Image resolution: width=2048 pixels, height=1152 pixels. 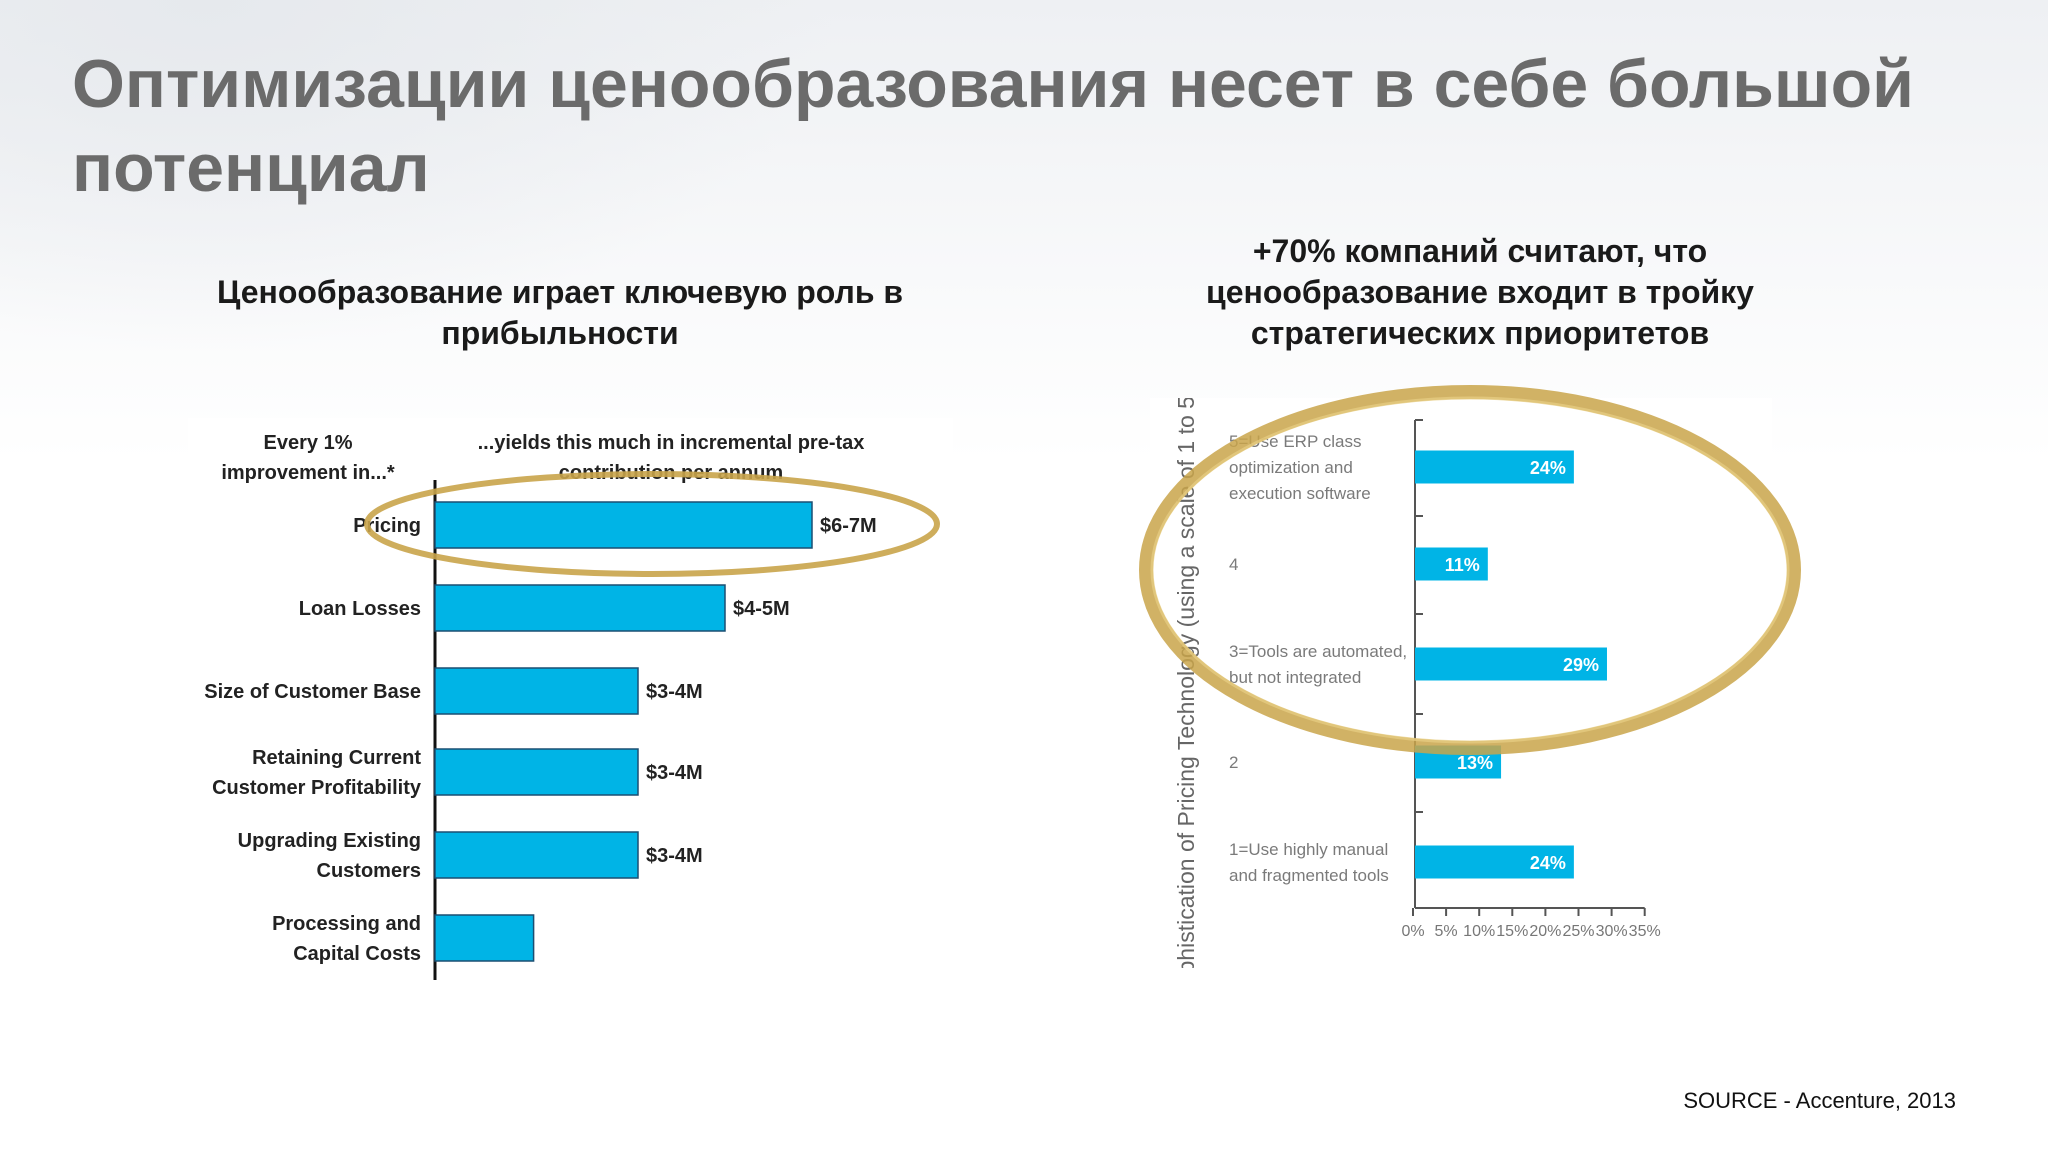 I want to click on bar-size-of-customer-base, so click(x=536, y=691).